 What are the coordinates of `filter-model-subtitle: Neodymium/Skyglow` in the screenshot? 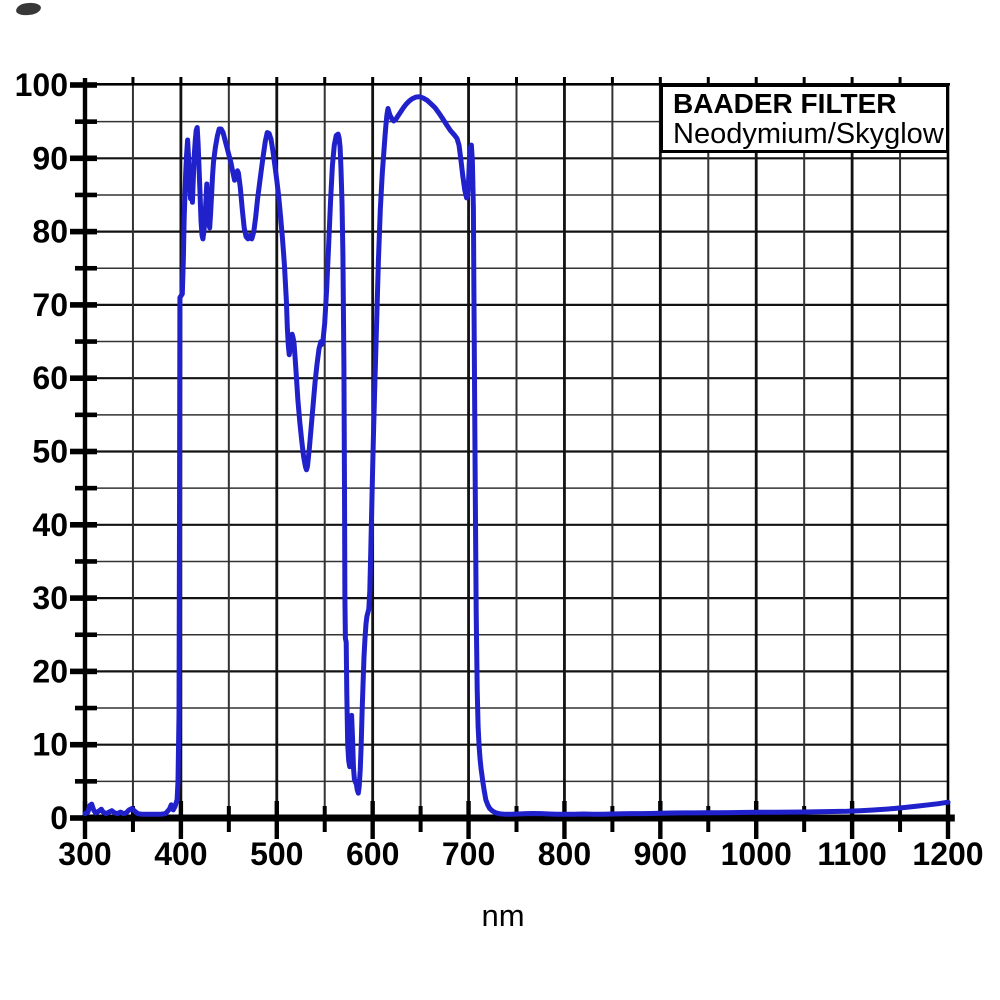 It's located at (808, 134).